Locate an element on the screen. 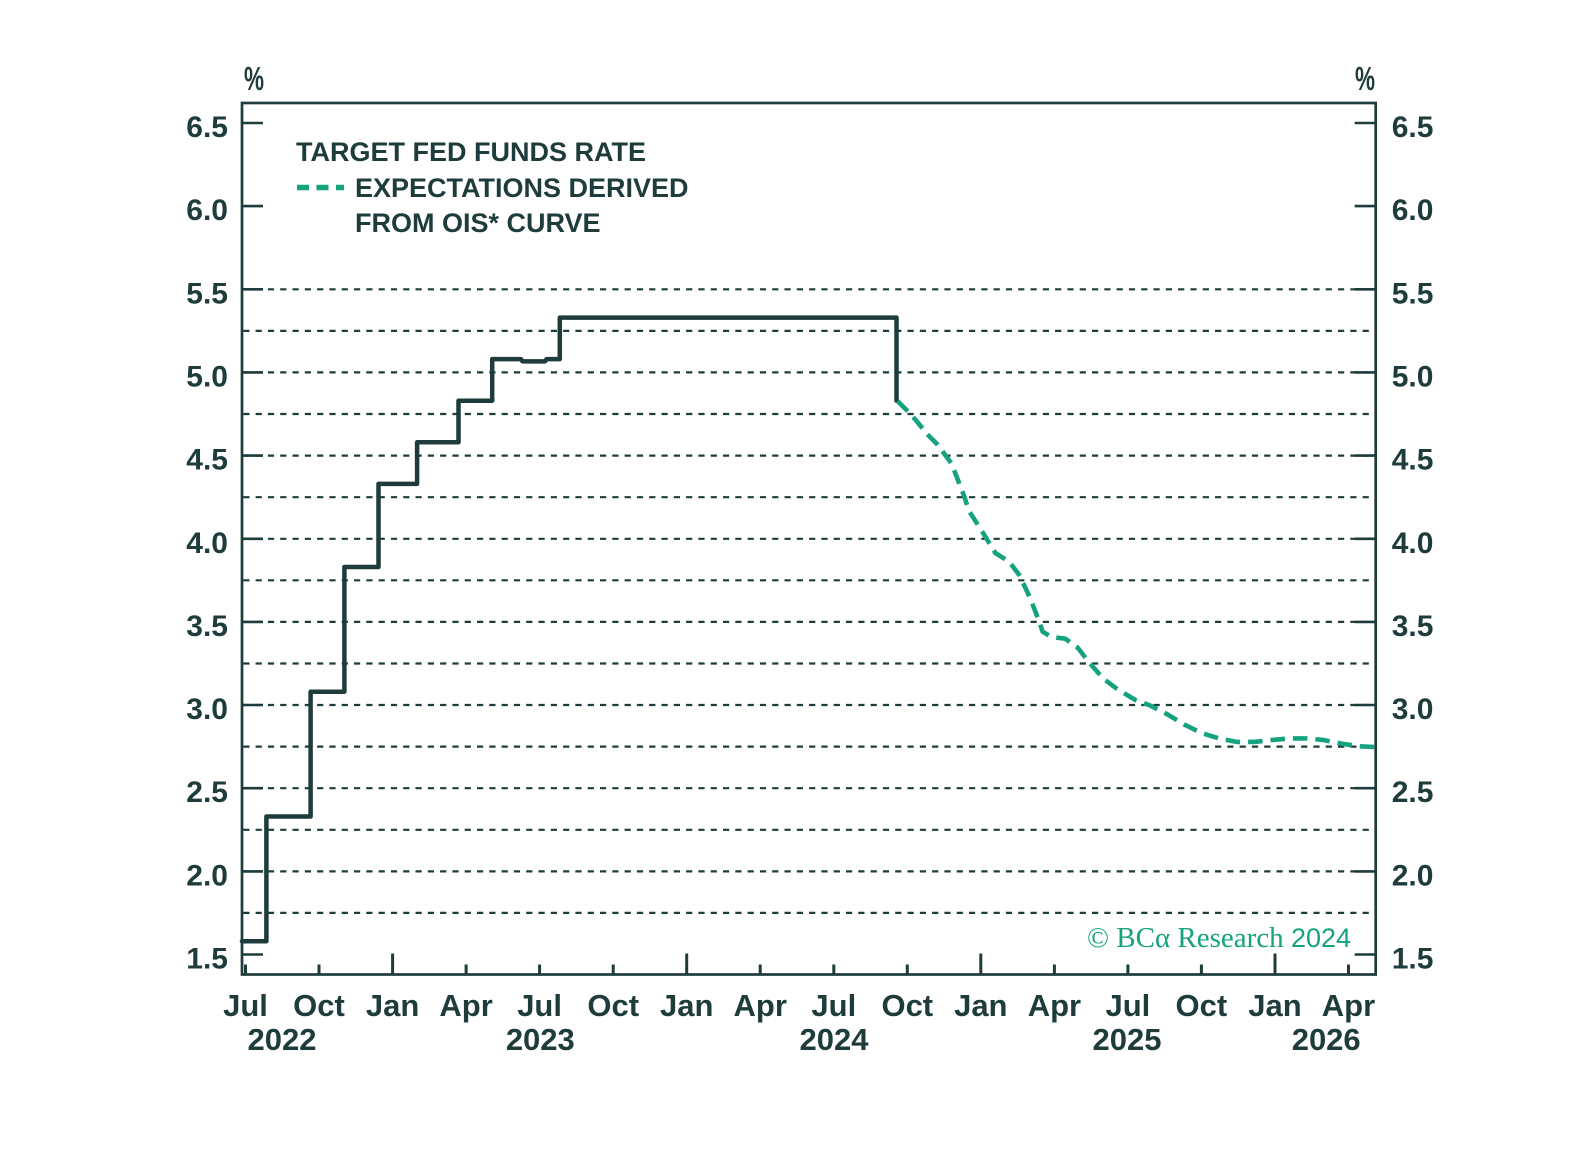  svg-text: EXPECTATIONS DERIVED is located at coordinates (522, 188).